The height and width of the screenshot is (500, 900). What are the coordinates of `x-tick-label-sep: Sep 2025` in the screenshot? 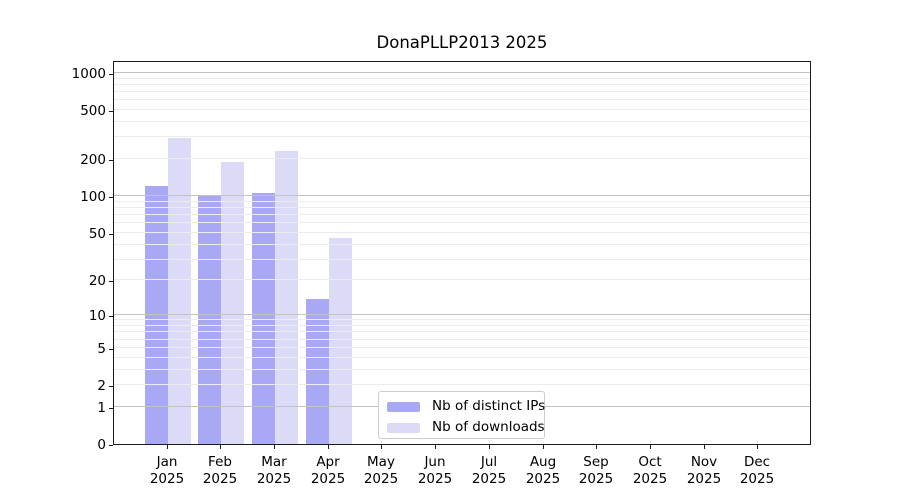 It's located at (596, 470).